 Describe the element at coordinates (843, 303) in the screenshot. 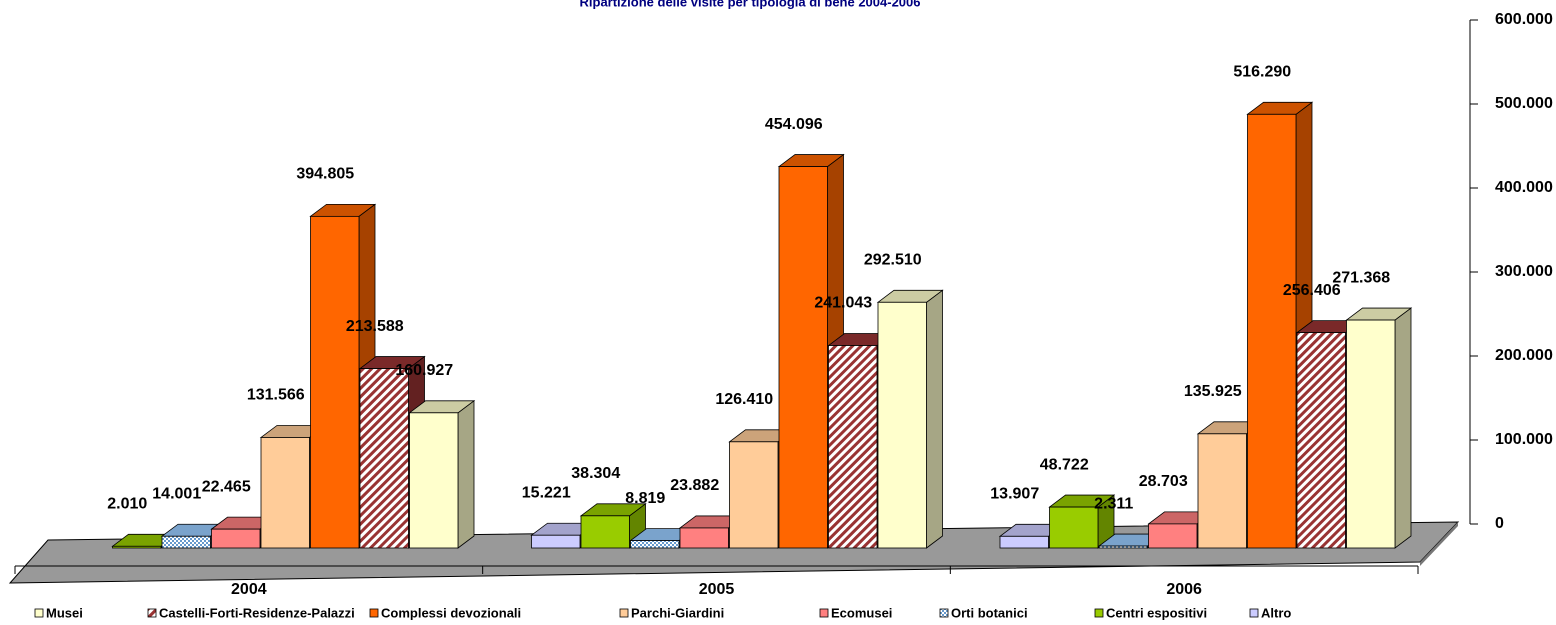

I see `data-label: 241.043` at that location.